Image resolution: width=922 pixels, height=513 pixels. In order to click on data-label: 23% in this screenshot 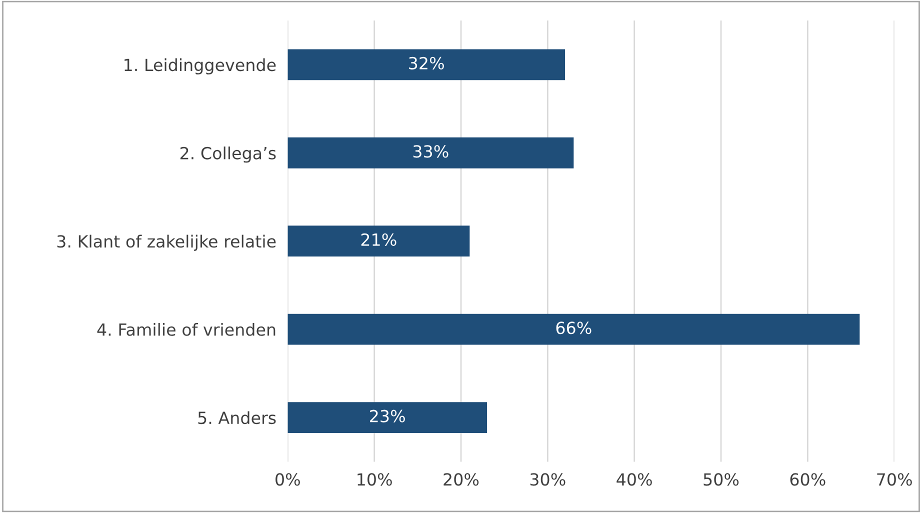, I will do `click(387, 416)`.